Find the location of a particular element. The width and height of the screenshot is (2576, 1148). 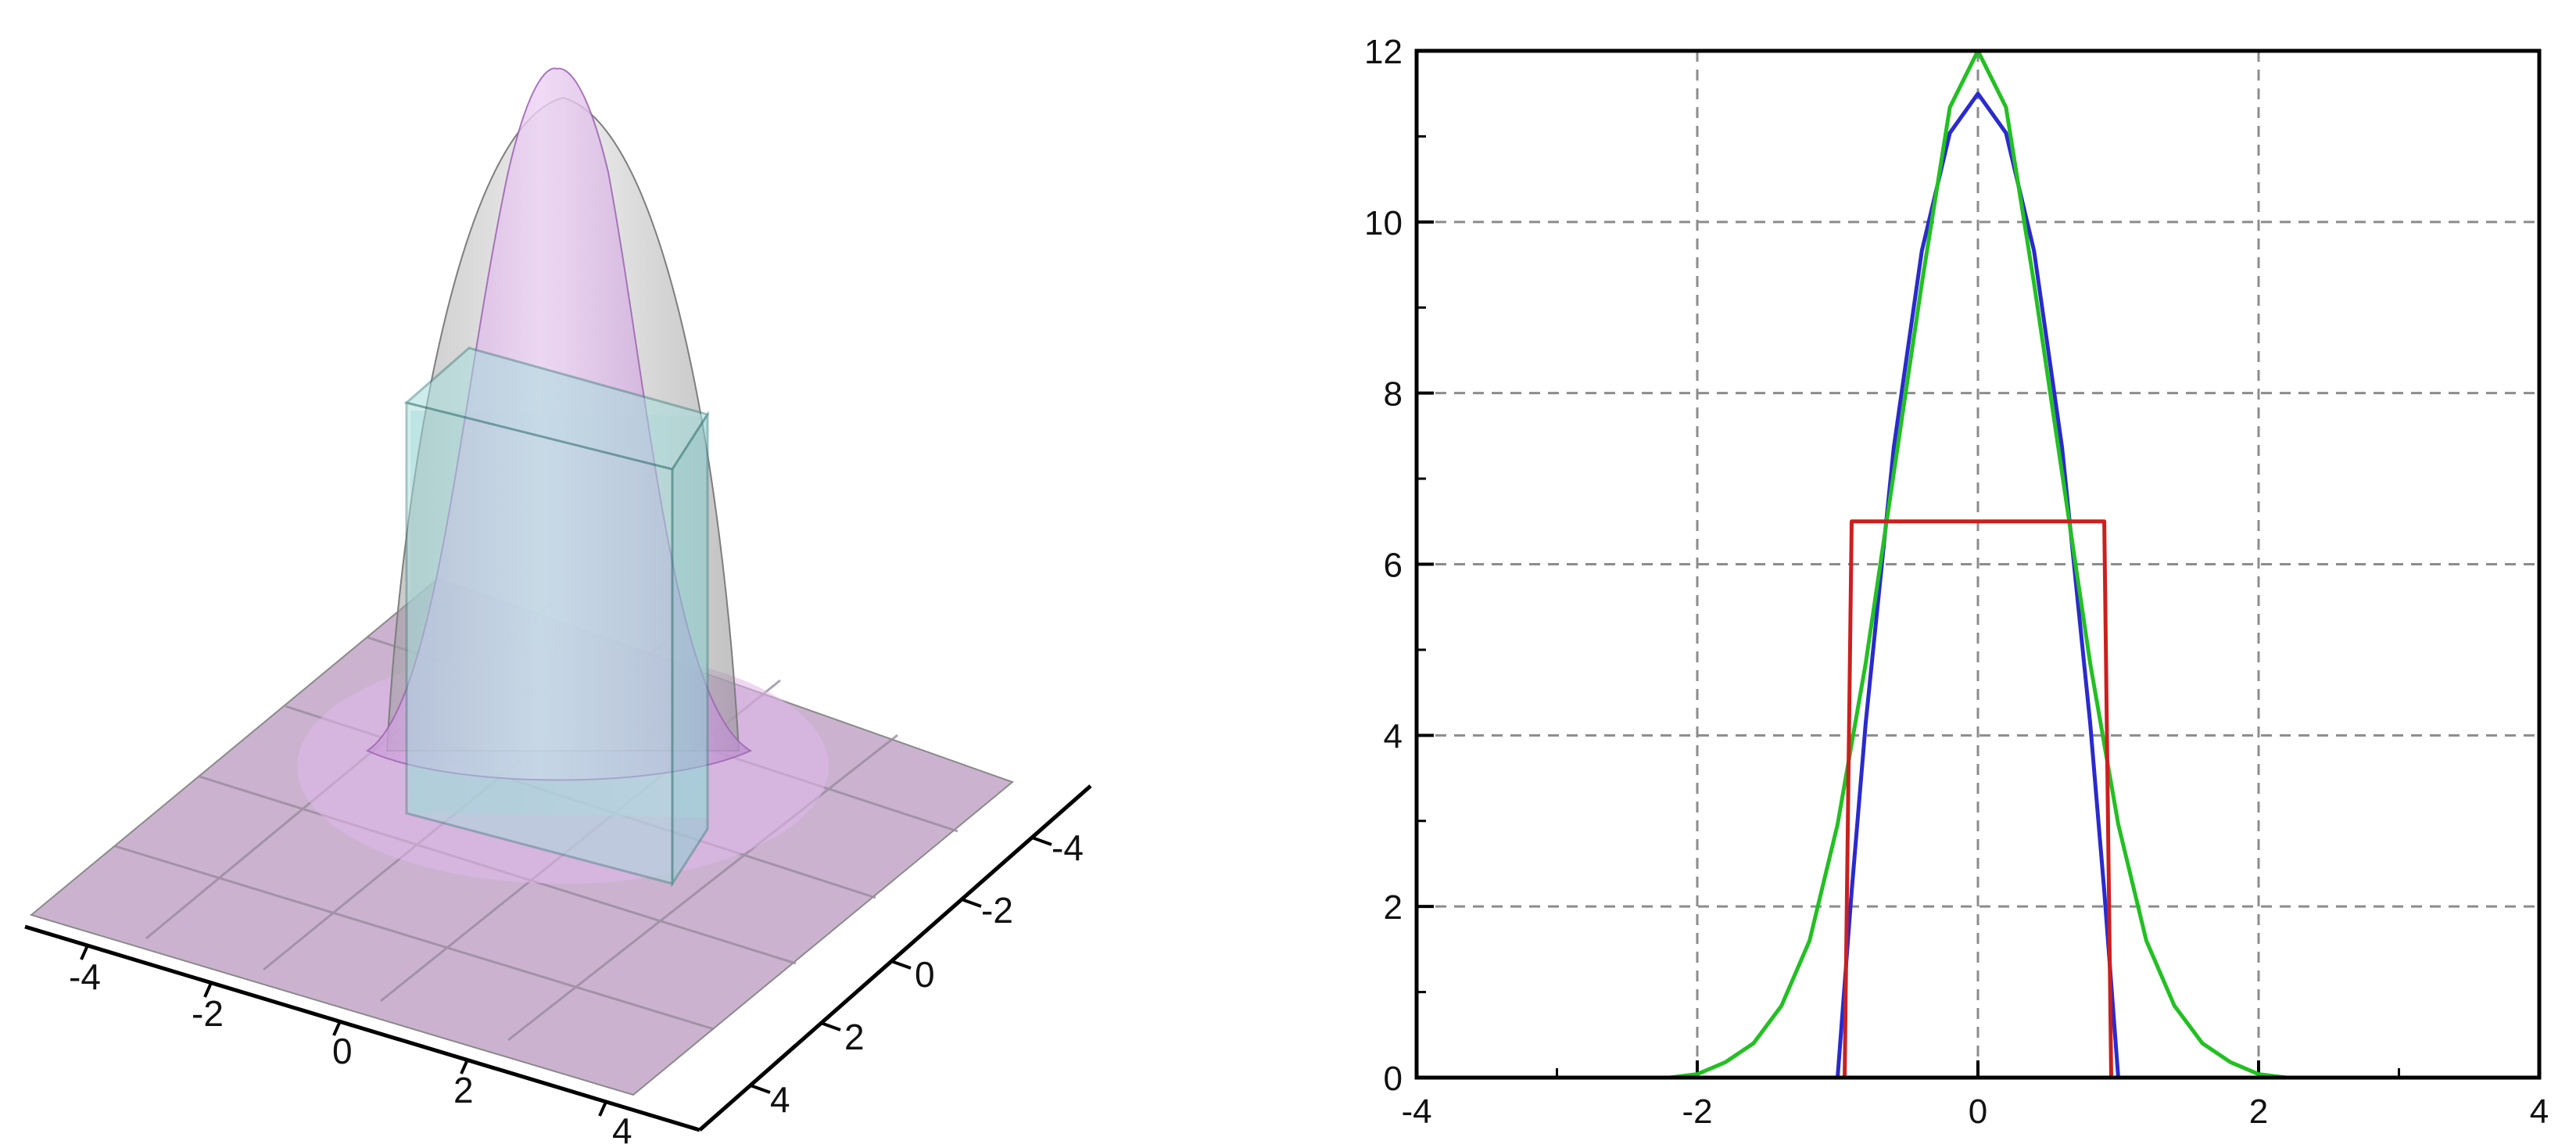

y-tick-labels: 0 2 4 6 8 10 12 is located at coordinates (1383, 565).